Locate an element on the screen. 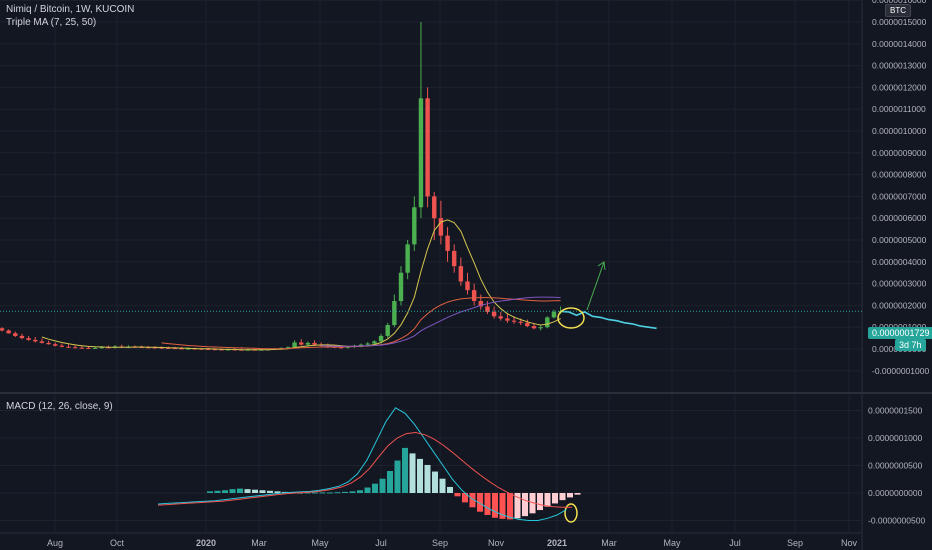 The height and width of the screenshot is (550, 932). price-tick-label: 0.0000010000 is located at coordinates (899, 131).